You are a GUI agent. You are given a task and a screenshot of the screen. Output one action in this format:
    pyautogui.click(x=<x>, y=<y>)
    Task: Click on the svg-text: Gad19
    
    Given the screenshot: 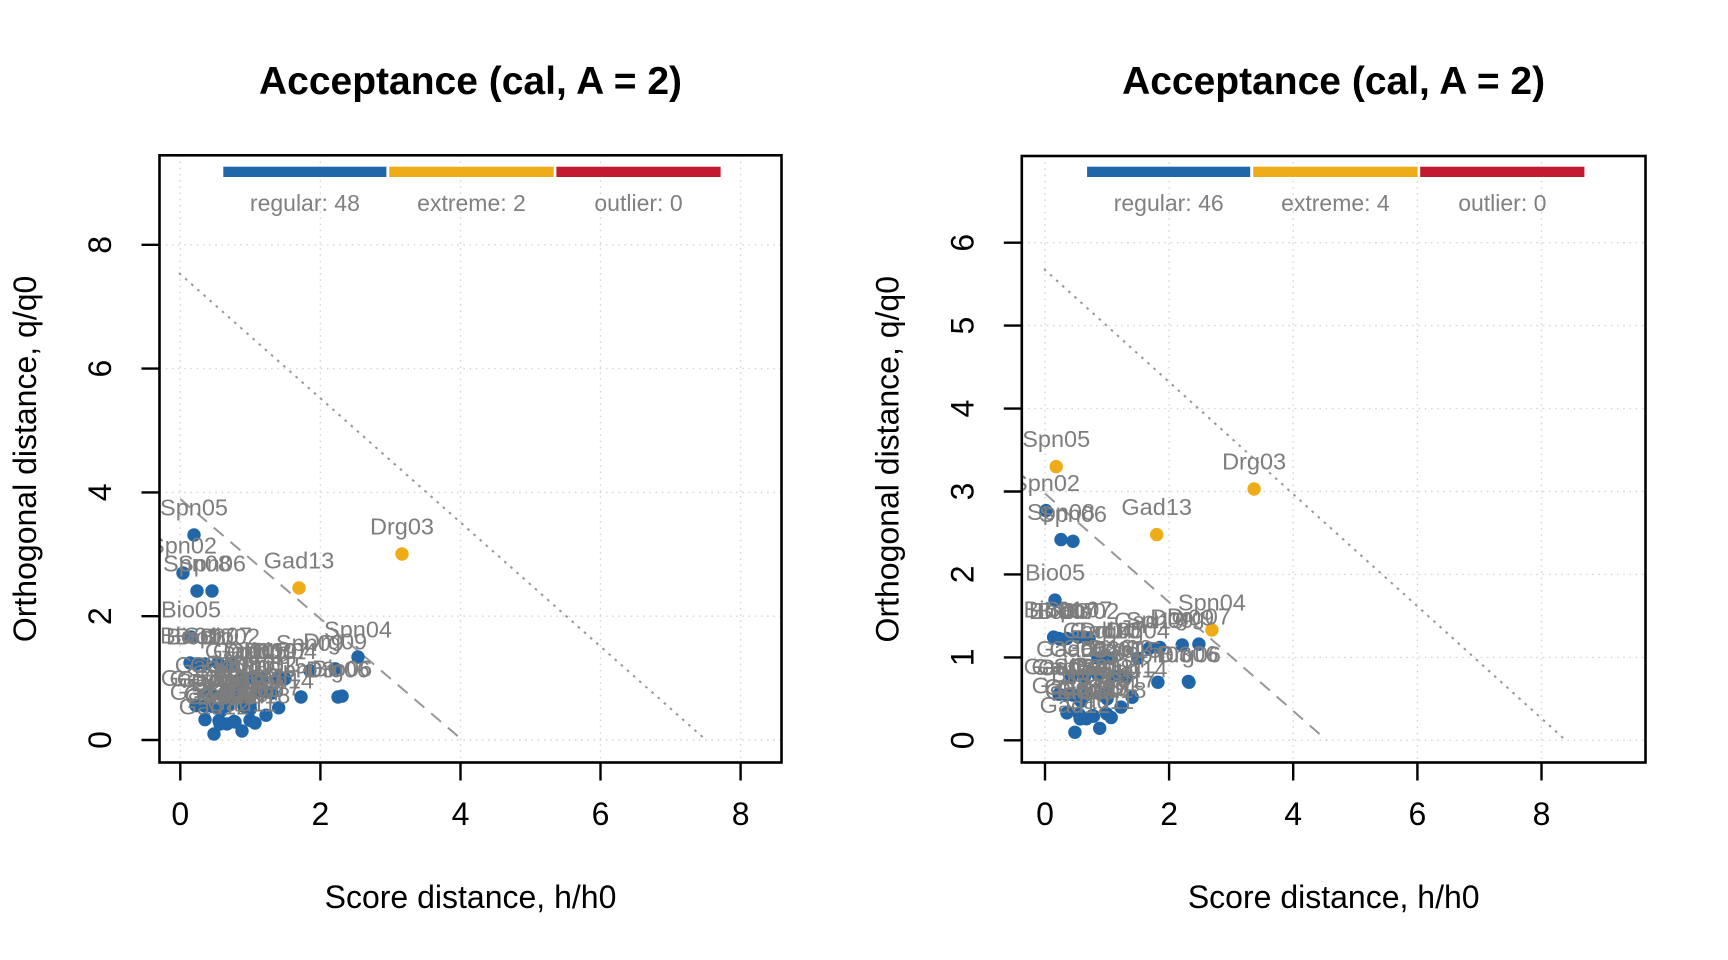 What is the action you would take?
    pyautogui.click(x=1149, y=621)
    